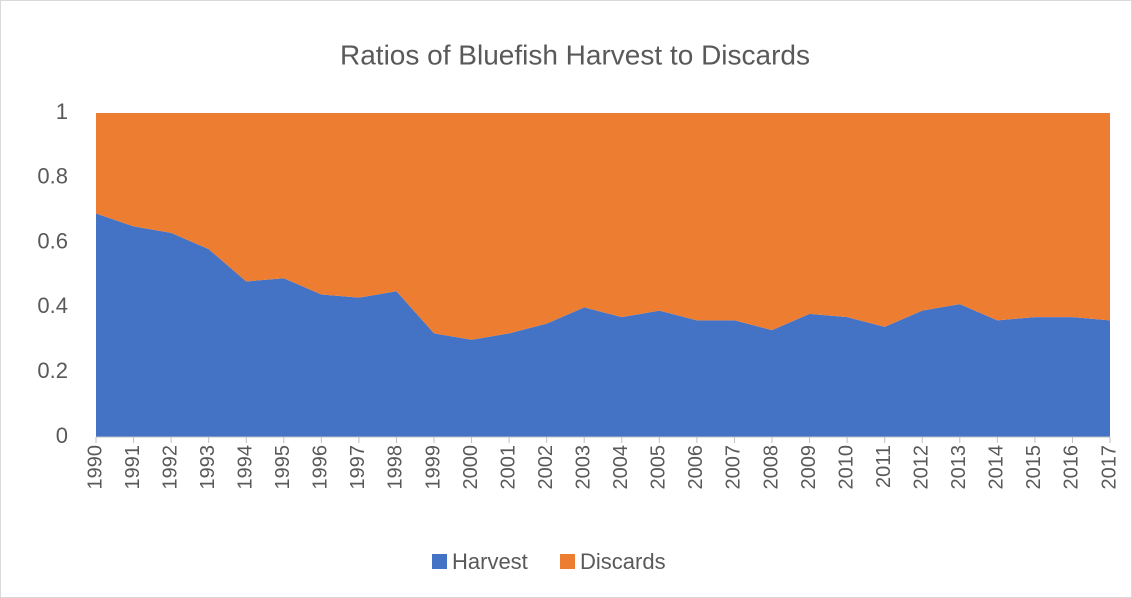  I want to click on x-tick-label: 2006, so click(696, 467).